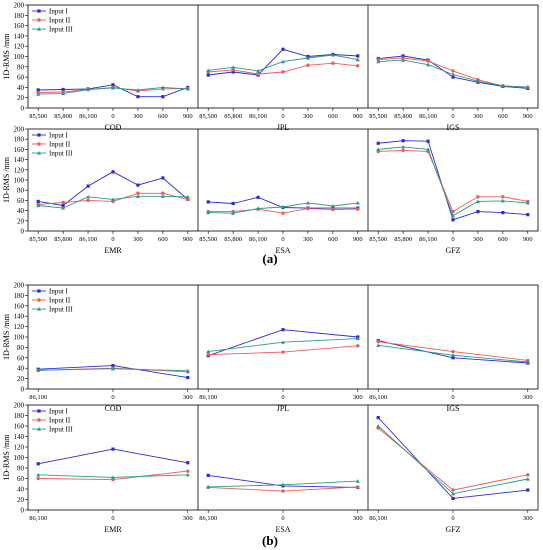  I want to click on panel-name-esa: ESA, so click(282, 529).